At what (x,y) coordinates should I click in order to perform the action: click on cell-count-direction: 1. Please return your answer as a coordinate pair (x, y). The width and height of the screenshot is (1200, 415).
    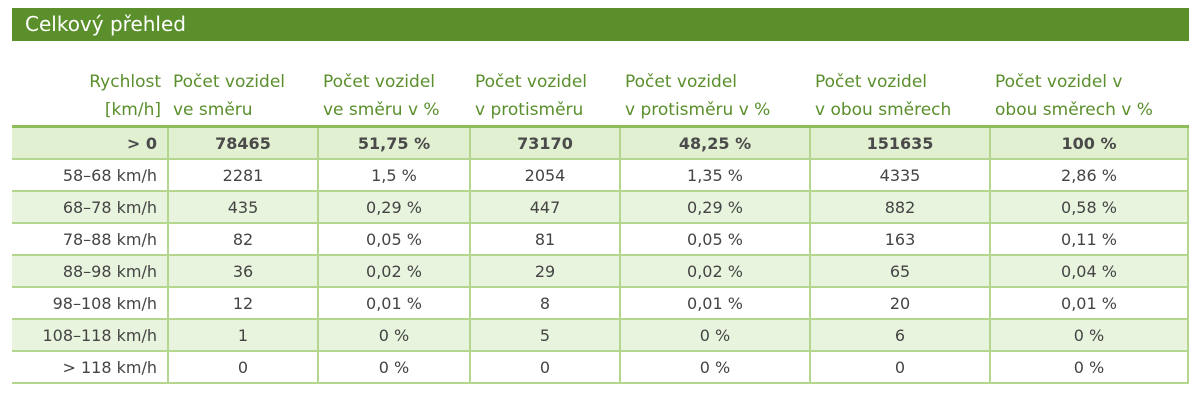
    Looking at the image, I should click on (242, 336).